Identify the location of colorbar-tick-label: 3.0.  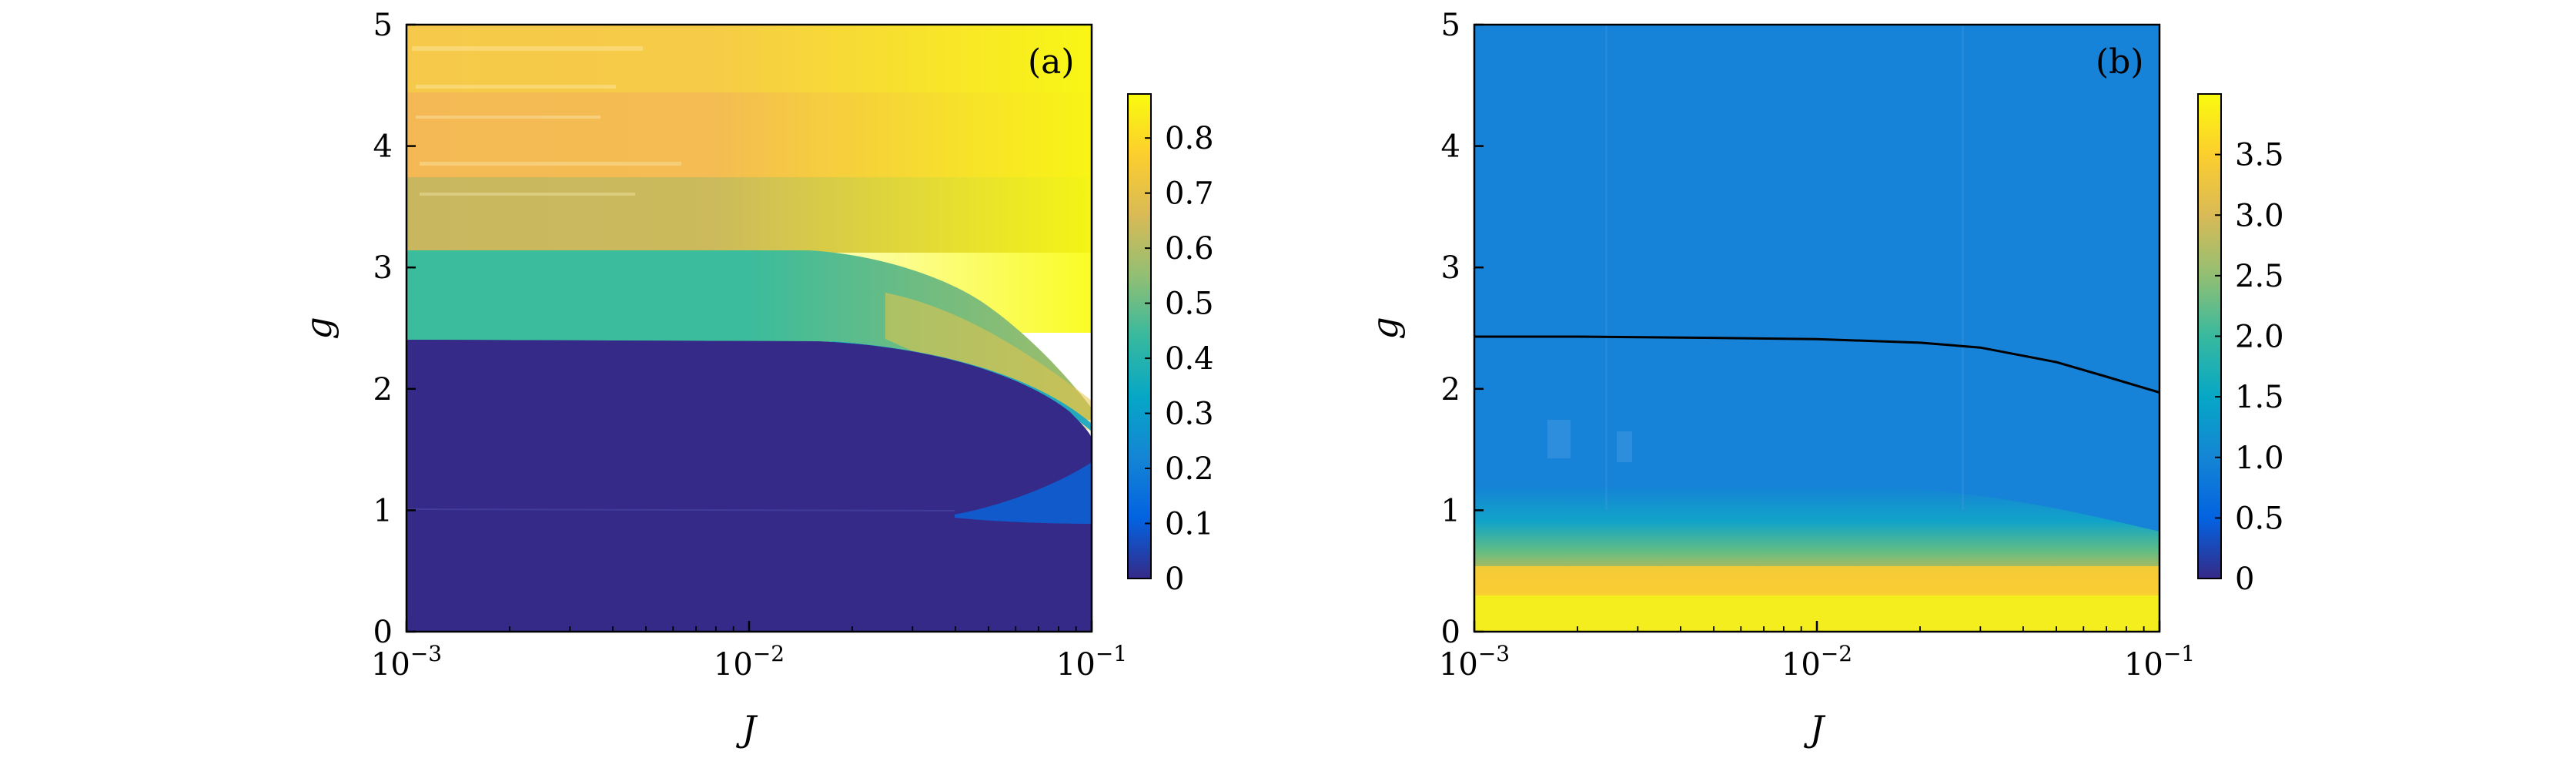
(2259, 216).